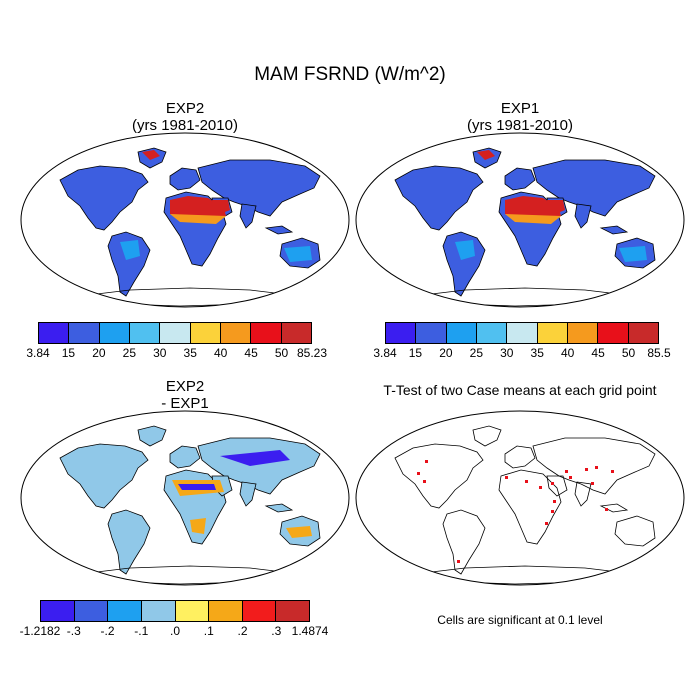 The height and width of the screenshot is (700, 700). I want to click on colorbar-exp1-cells, so click(522, 333).